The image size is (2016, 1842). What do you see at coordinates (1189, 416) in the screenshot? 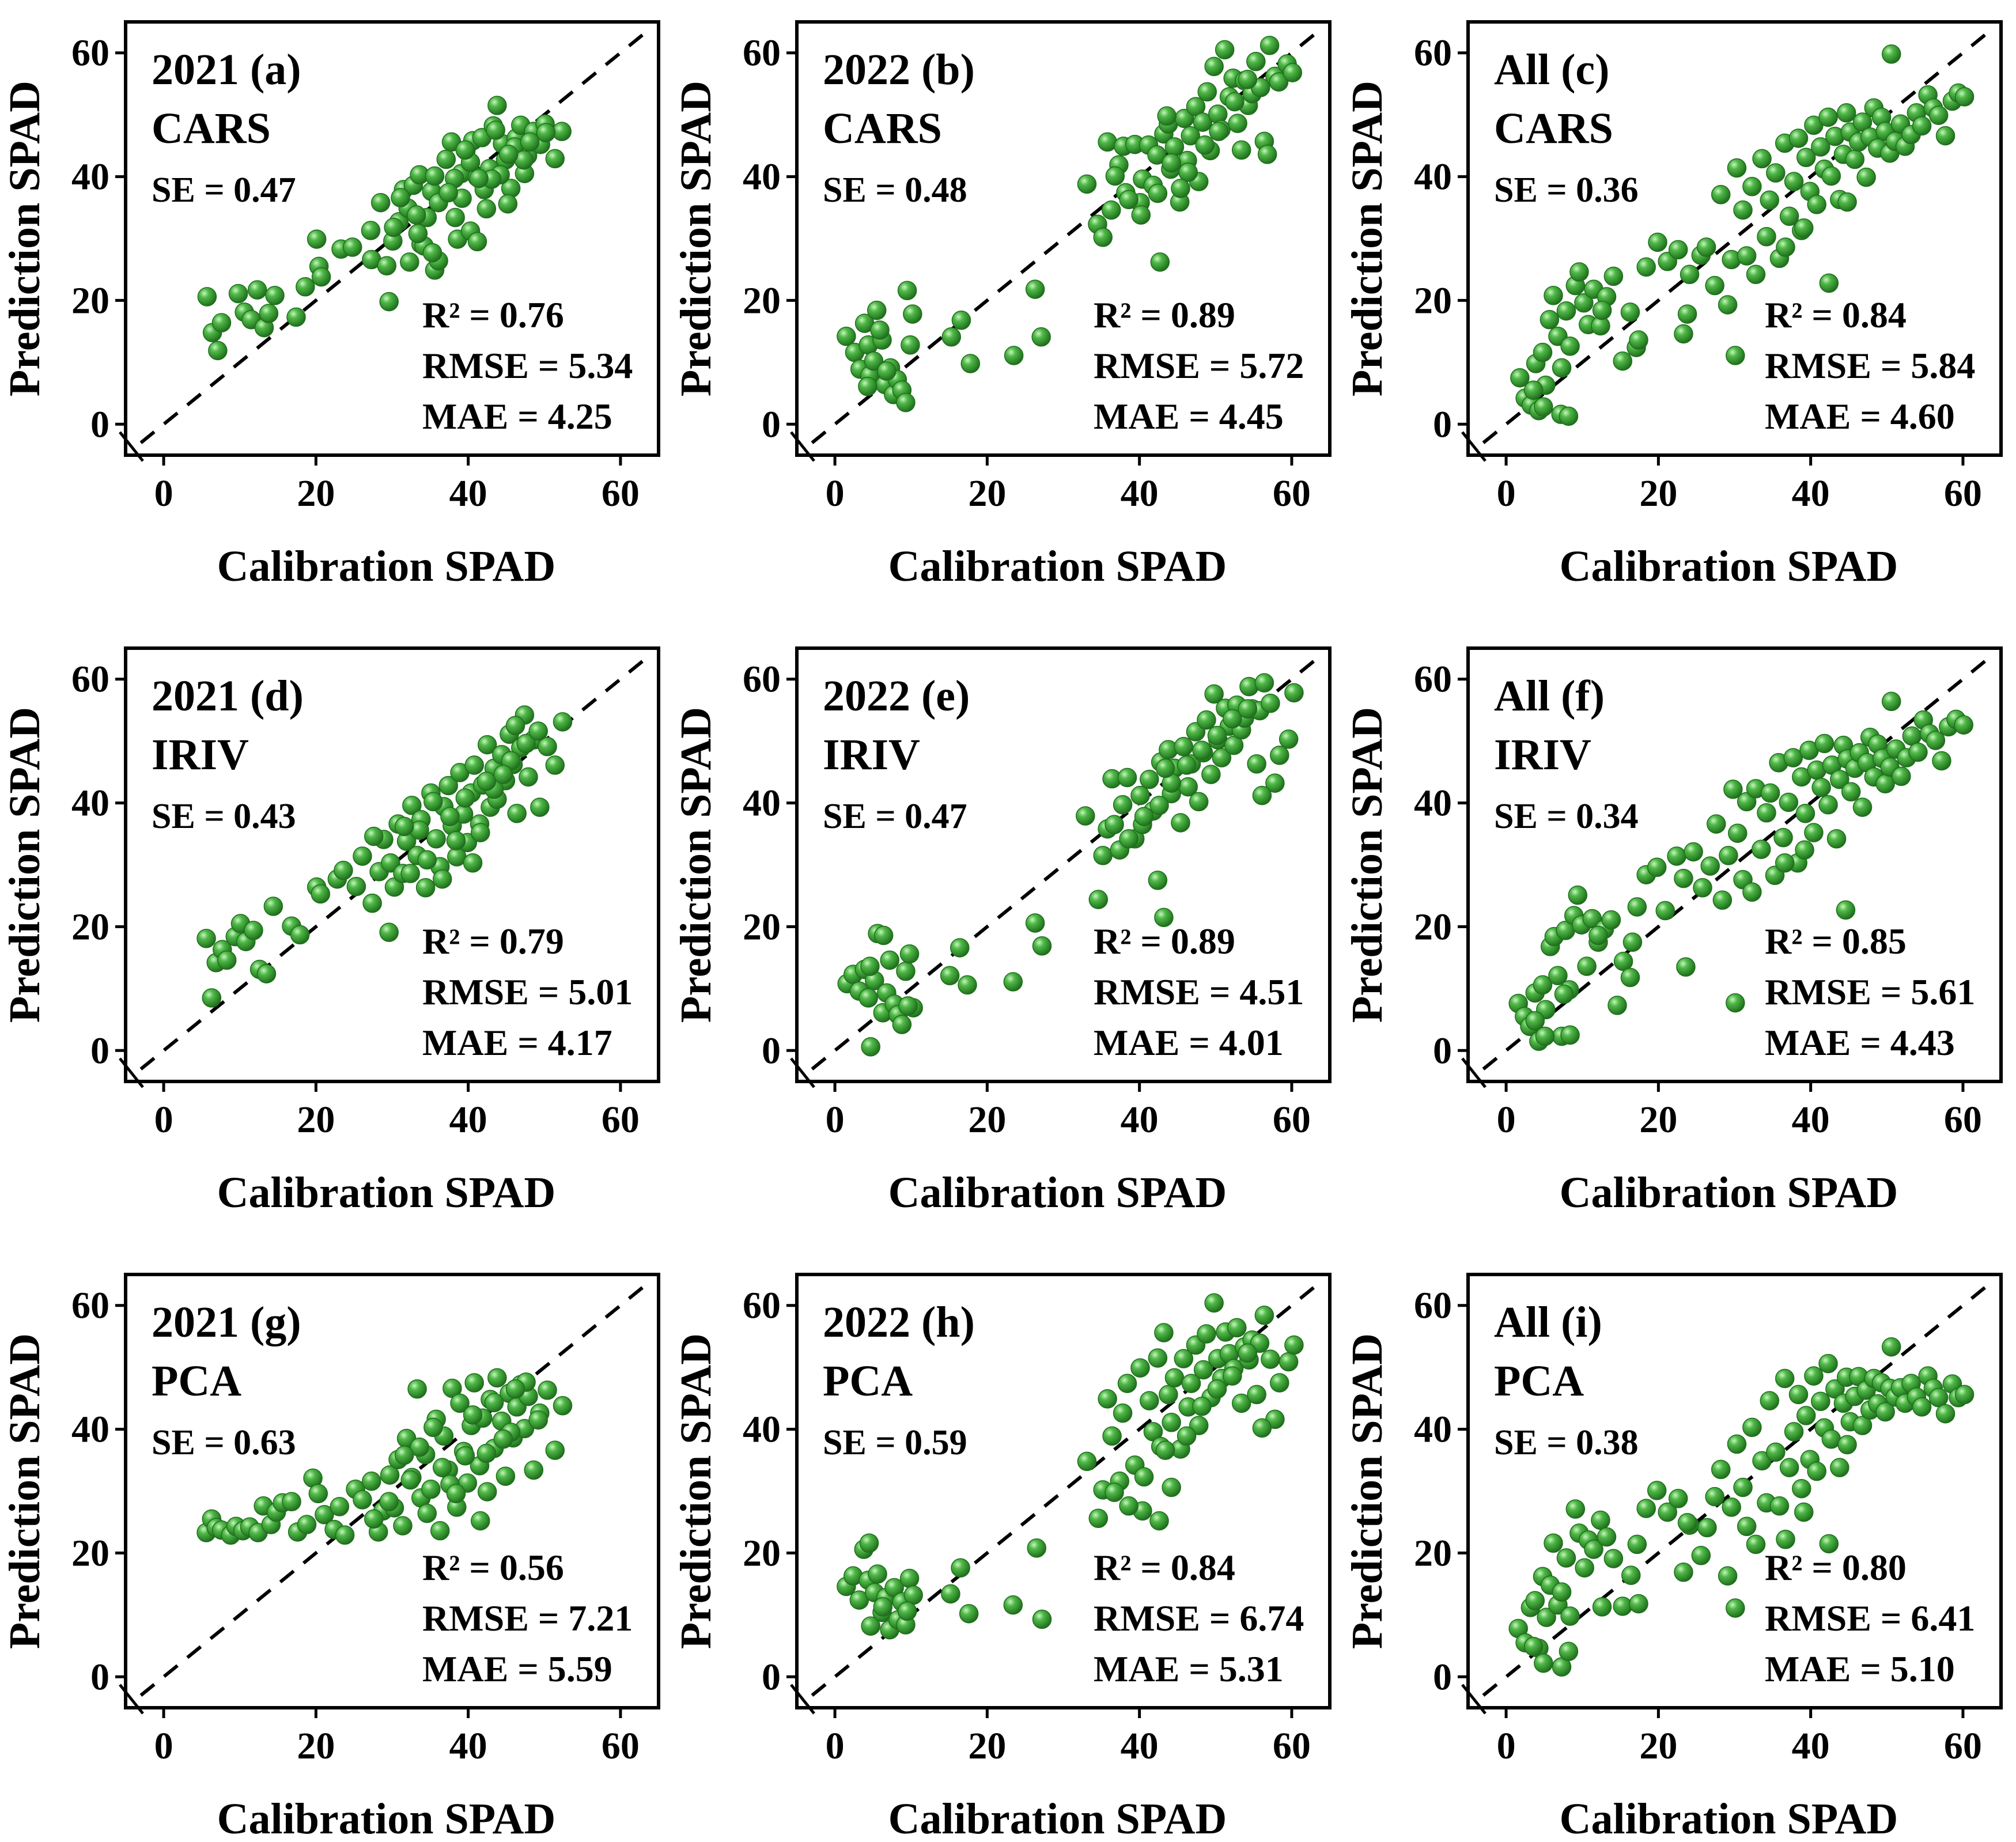
I see `mae-value: MAE = 4.45` at bounding box center [1189, 416].